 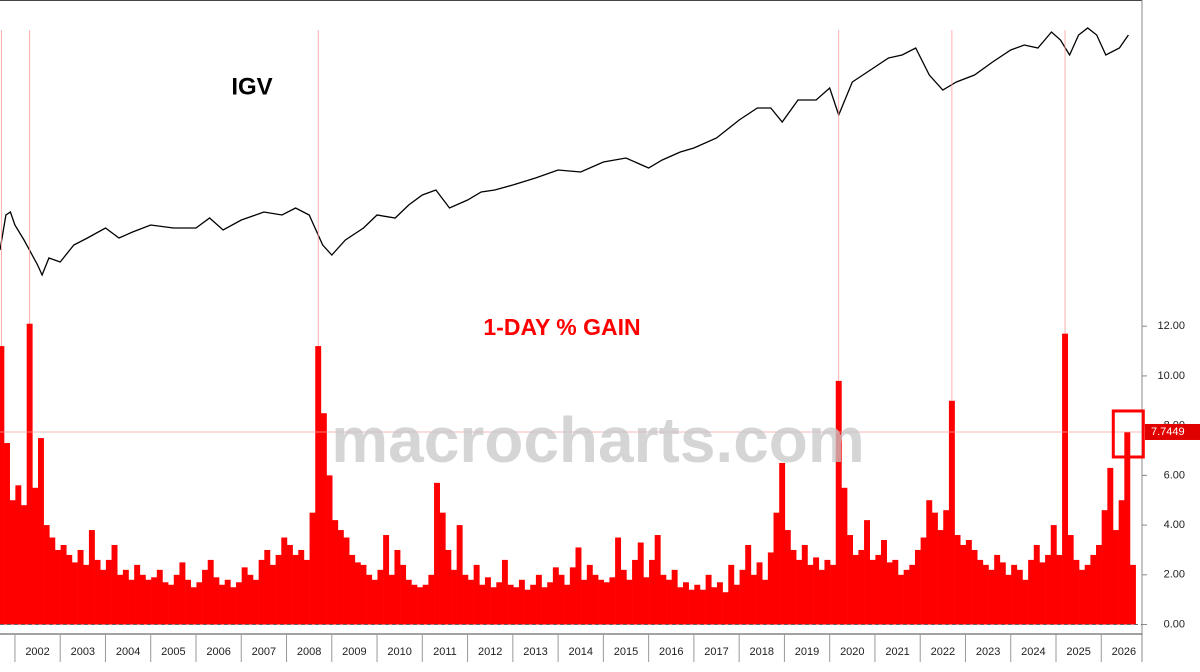 What do you see at coordinates (1128, 434) in the screenshot?
I see `highlight-box` at bounding box center [1128, 434].